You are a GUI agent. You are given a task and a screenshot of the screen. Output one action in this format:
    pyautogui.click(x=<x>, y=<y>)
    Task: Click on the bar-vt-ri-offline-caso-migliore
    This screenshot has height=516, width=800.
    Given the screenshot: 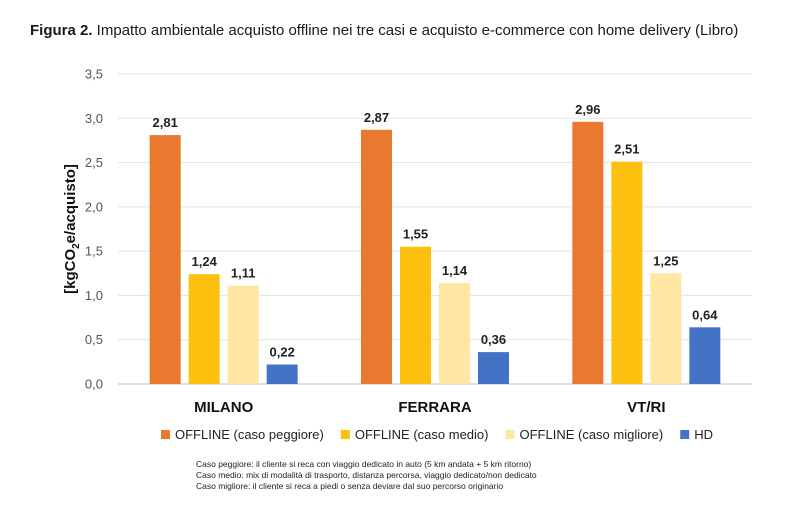 What is the action you would take?
    pyautogui.click(x=666, y=328)
    